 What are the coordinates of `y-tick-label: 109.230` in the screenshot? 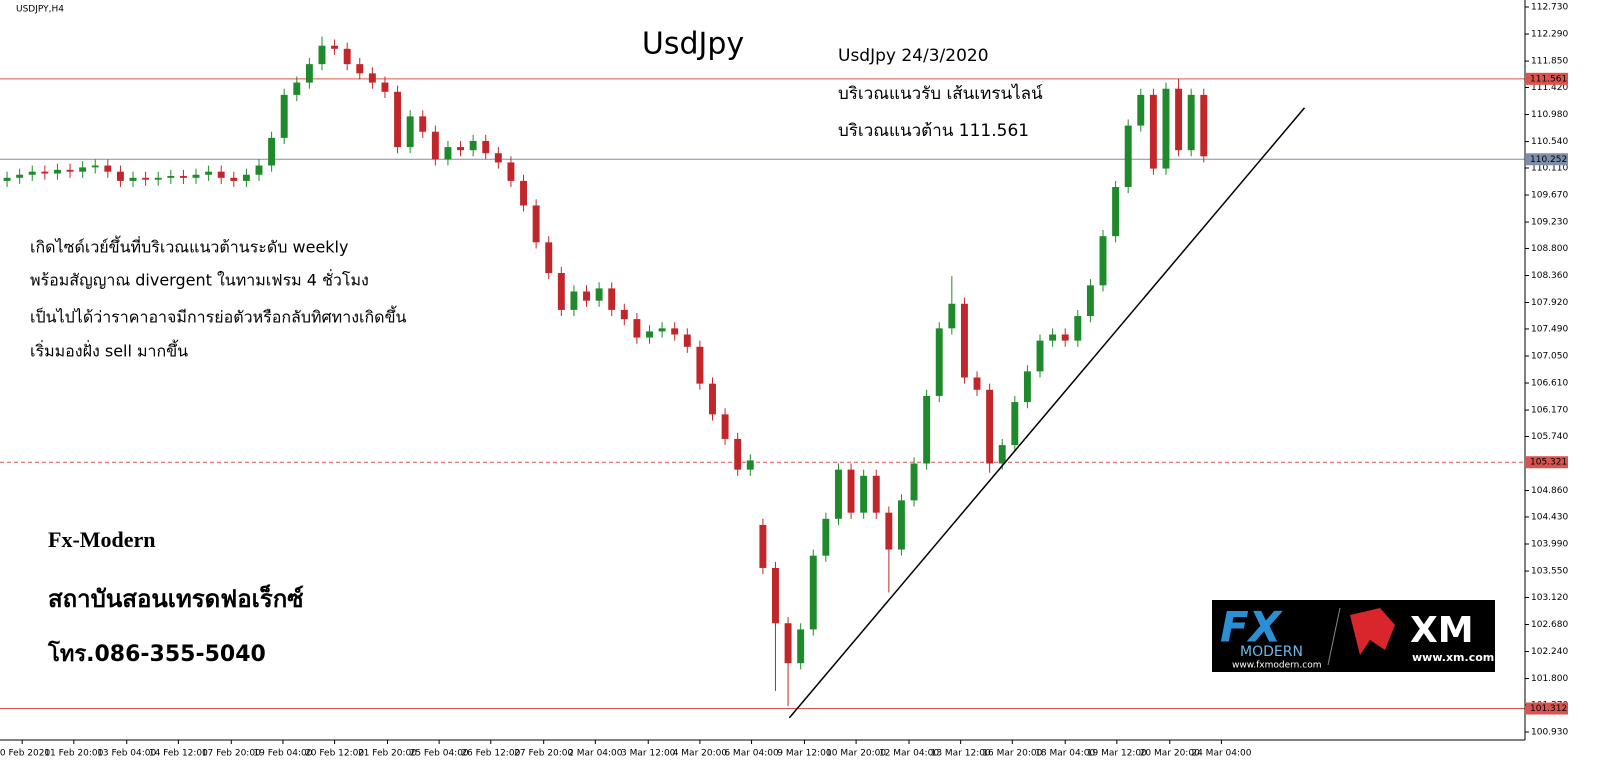 It's located at (1549, 223).